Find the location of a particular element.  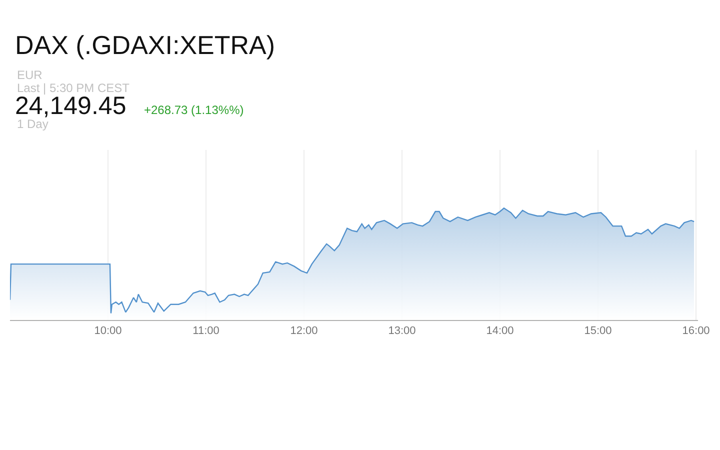

text: Last | 5:30 PM CEST is located at coordinates (73, 88).